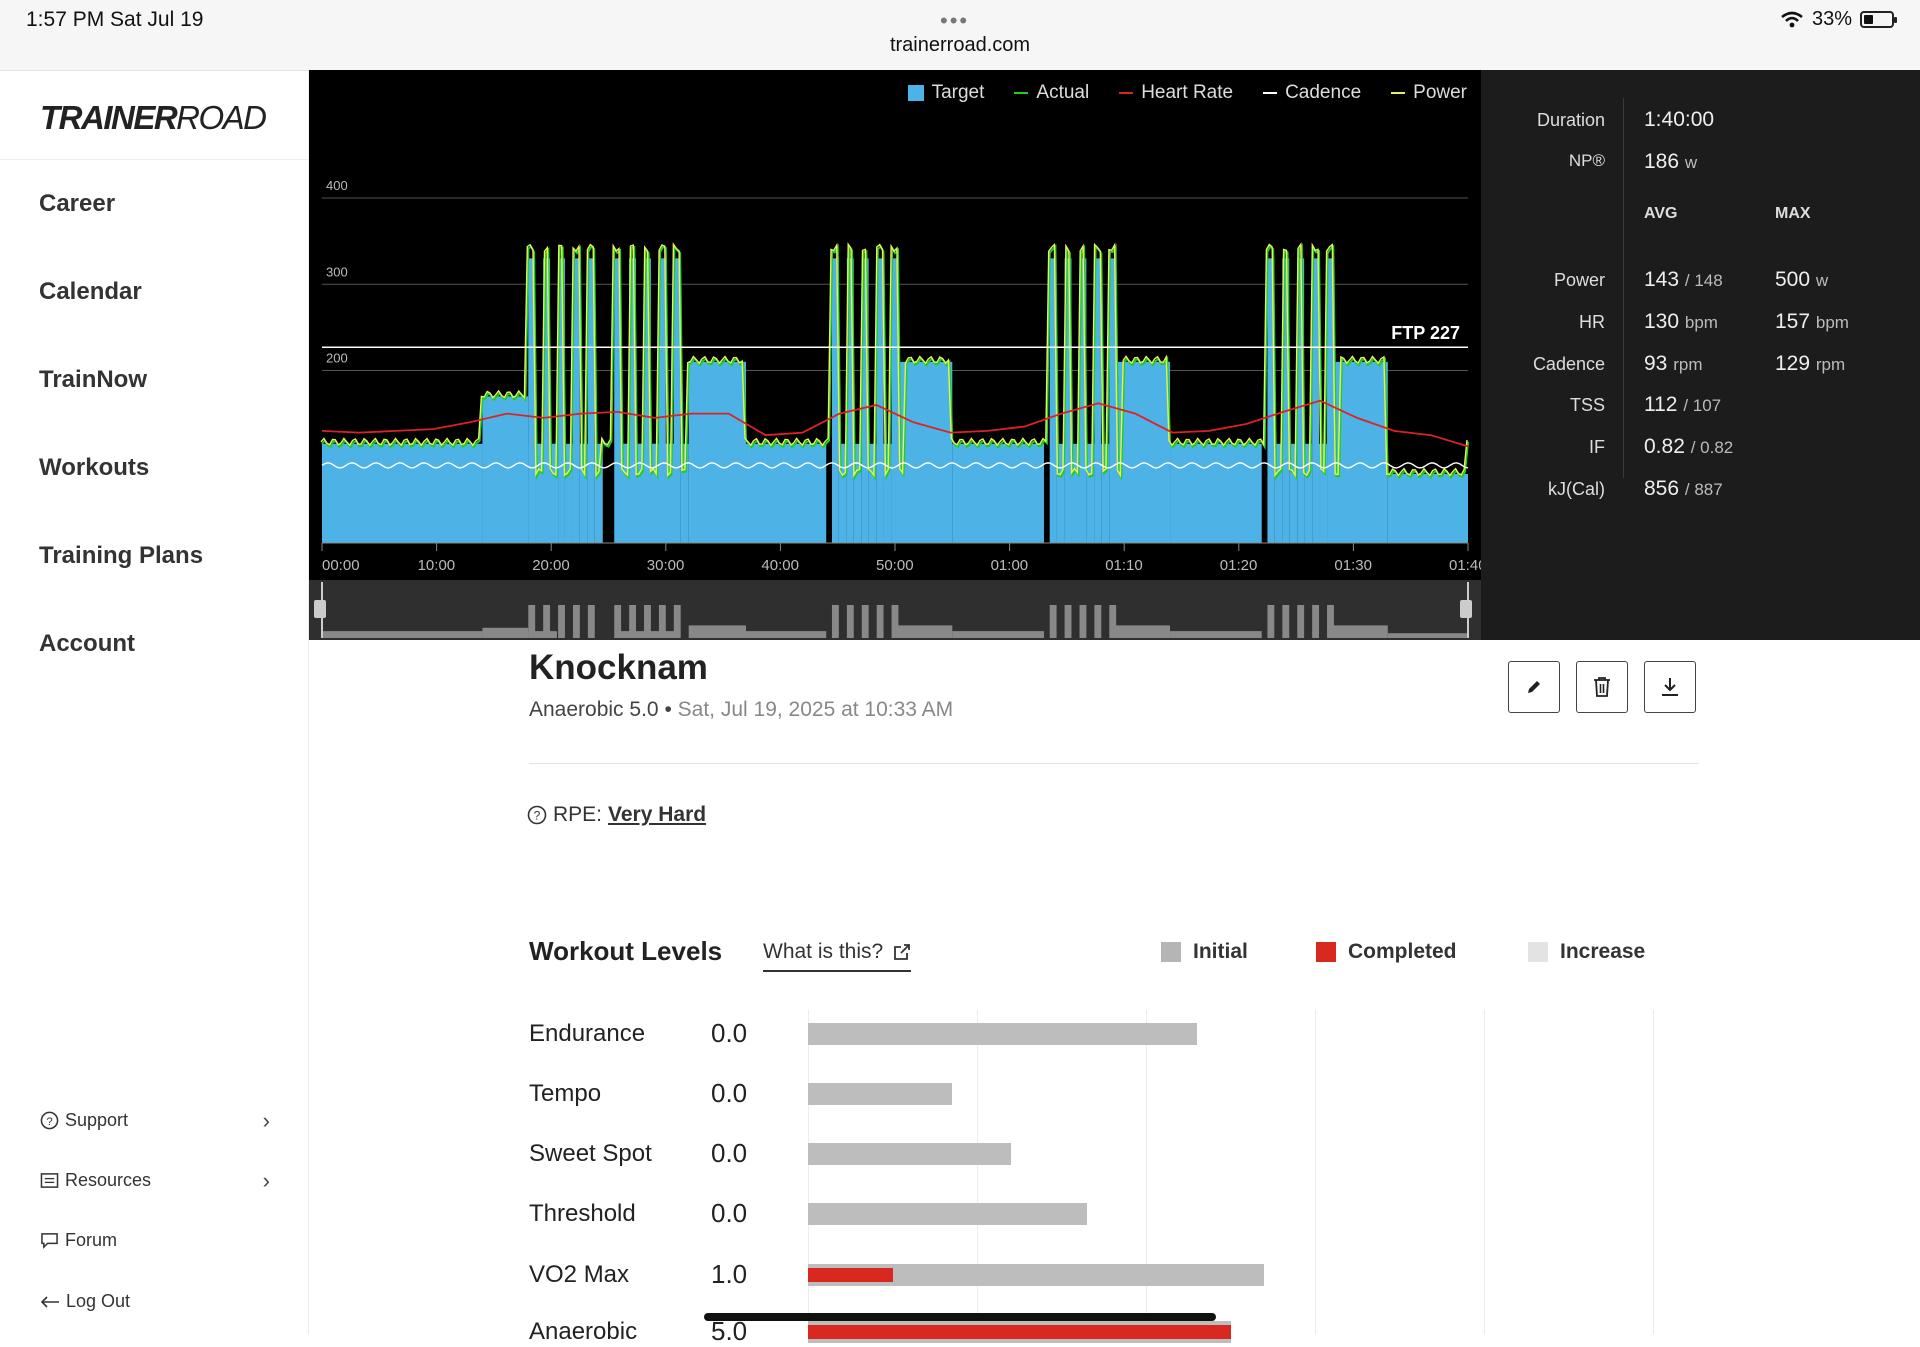  What do you see at coordinates (780, 565) in the screenshot?
I see `x-tick-label: 40:00` at bounding box center [780, 565].